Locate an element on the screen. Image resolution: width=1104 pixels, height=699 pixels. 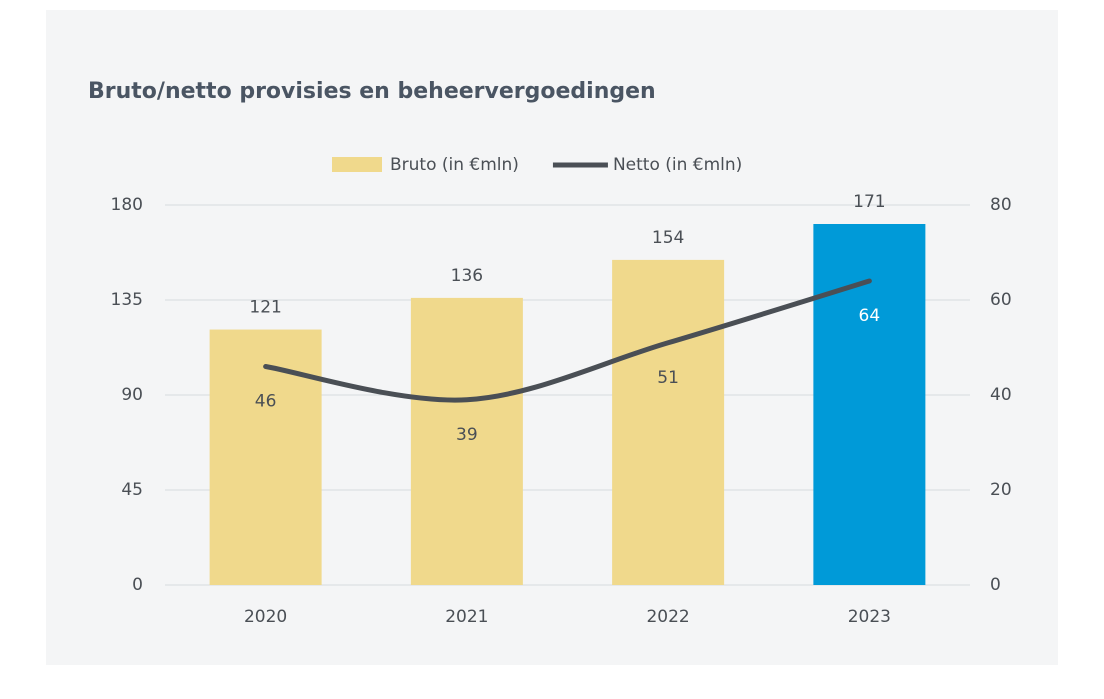
bar-value-label: 154 is located at coordinates (668, 238).